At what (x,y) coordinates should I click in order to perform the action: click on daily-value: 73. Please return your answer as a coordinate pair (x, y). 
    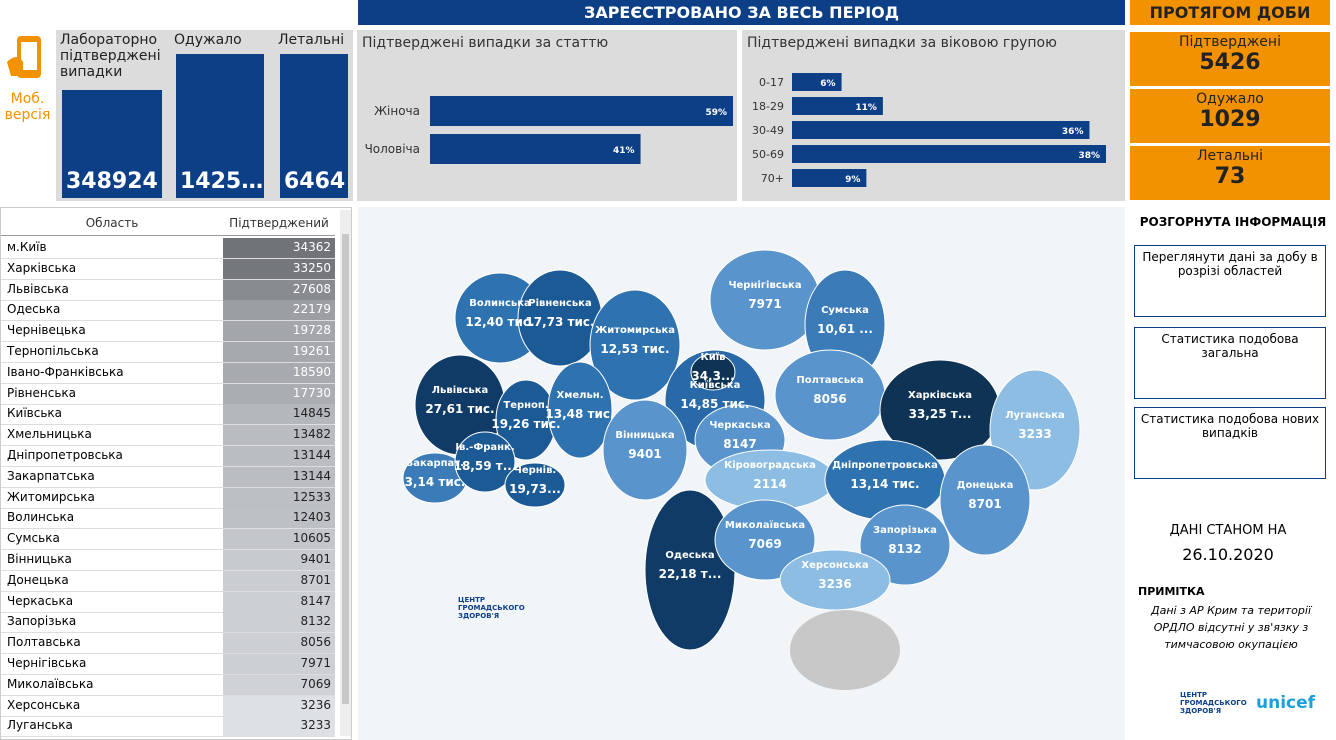
    Looking at the image, I should click on (1230, 176).